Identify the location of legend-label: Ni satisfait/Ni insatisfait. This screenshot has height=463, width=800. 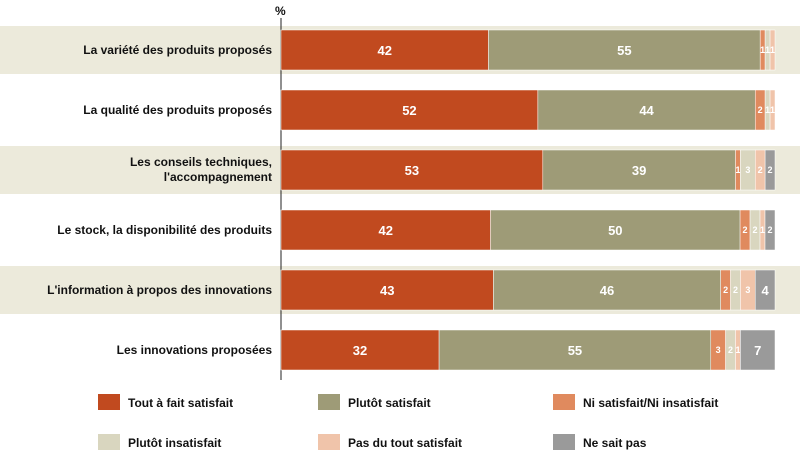
(650, 403).